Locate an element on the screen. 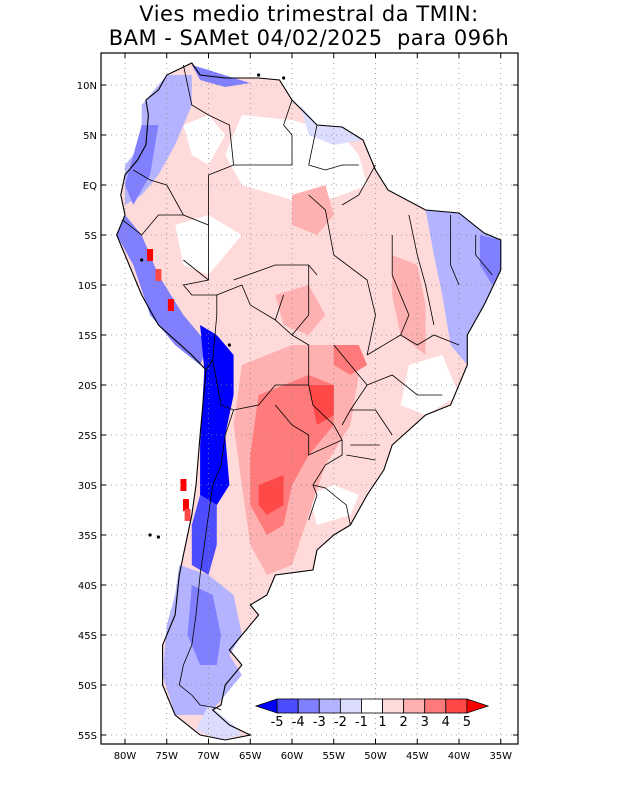 The width and height of the screenshot is (618, 800). field-neutral-southeast is located at coordinates (429, 385).